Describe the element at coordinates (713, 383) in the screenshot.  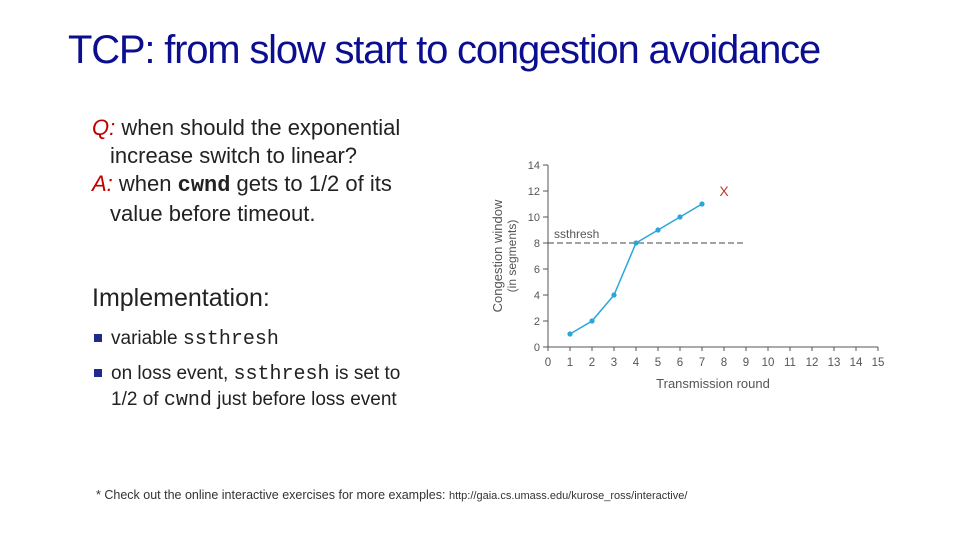
I see `x-axis-label: Transmission round` at that location.